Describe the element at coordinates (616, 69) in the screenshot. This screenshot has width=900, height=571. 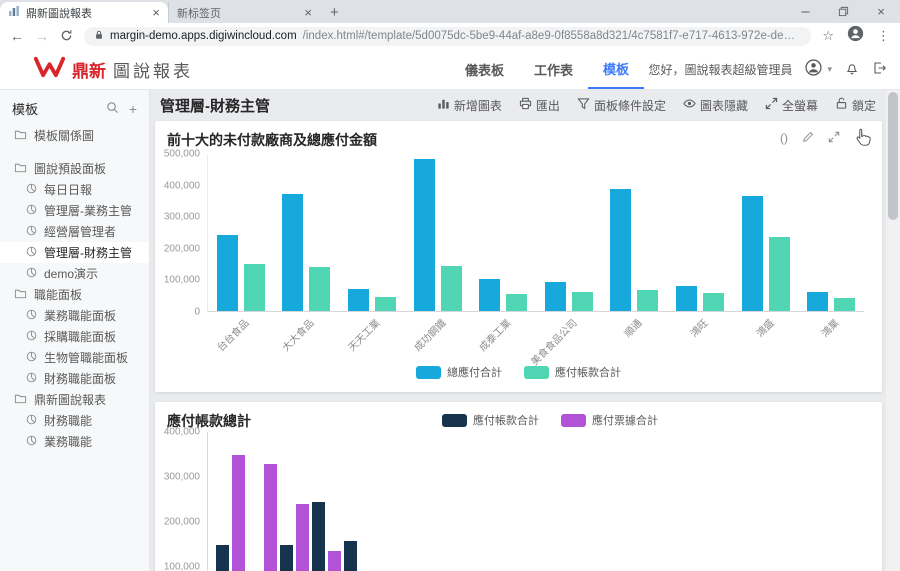
I see `nav-tab-template: 模板` at that location.